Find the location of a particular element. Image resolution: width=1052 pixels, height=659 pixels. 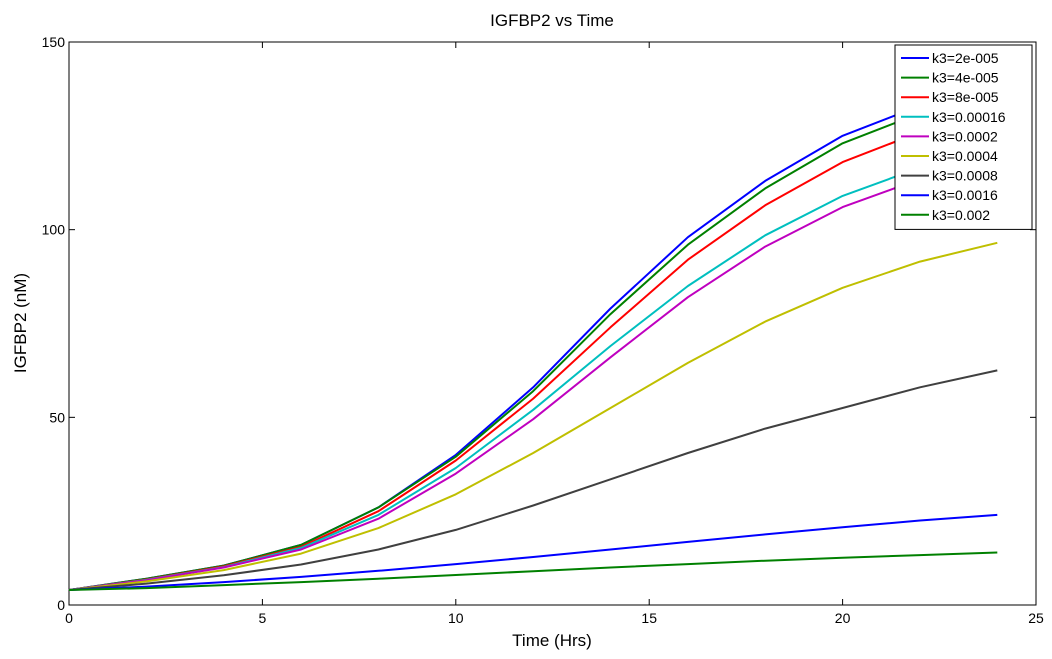

y-tick-label: 100 is located at coordinates (54, 230).